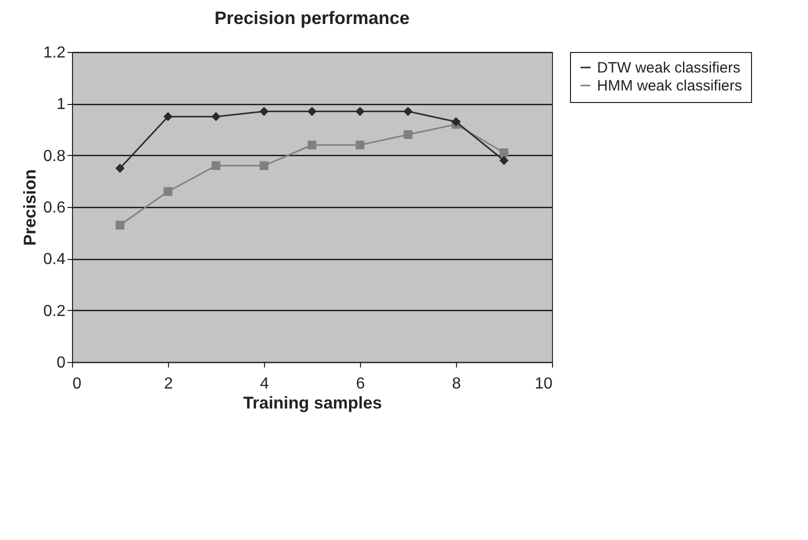 The width and height of the screenshot is (808, 540). What do you see at coordinates (54, 208) in the screenshot?
I see `y-tick-label: 0.6` at bounding box center [54, 208].